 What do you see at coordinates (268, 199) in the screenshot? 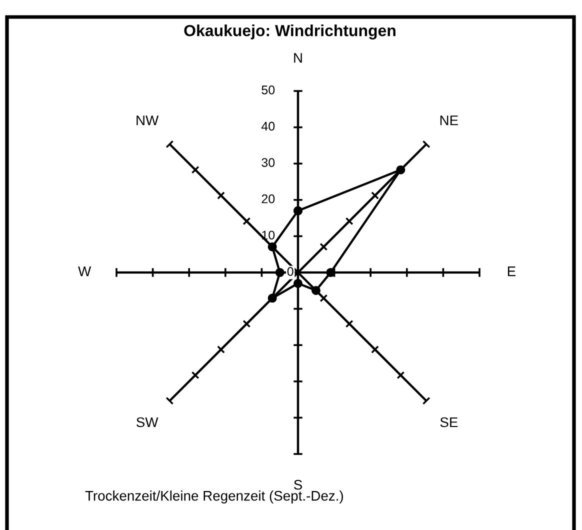
I see `y-tick-label: 20` at bounding box center [268, 199].